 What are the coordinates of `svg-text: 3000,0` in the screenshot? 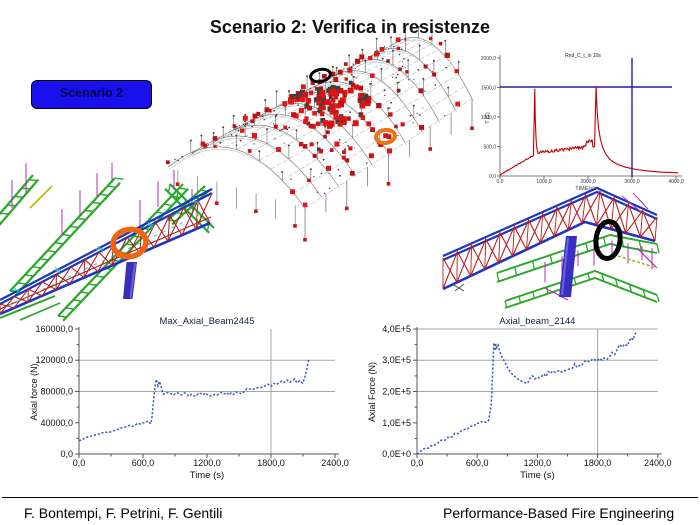 It's located at (632, 182).